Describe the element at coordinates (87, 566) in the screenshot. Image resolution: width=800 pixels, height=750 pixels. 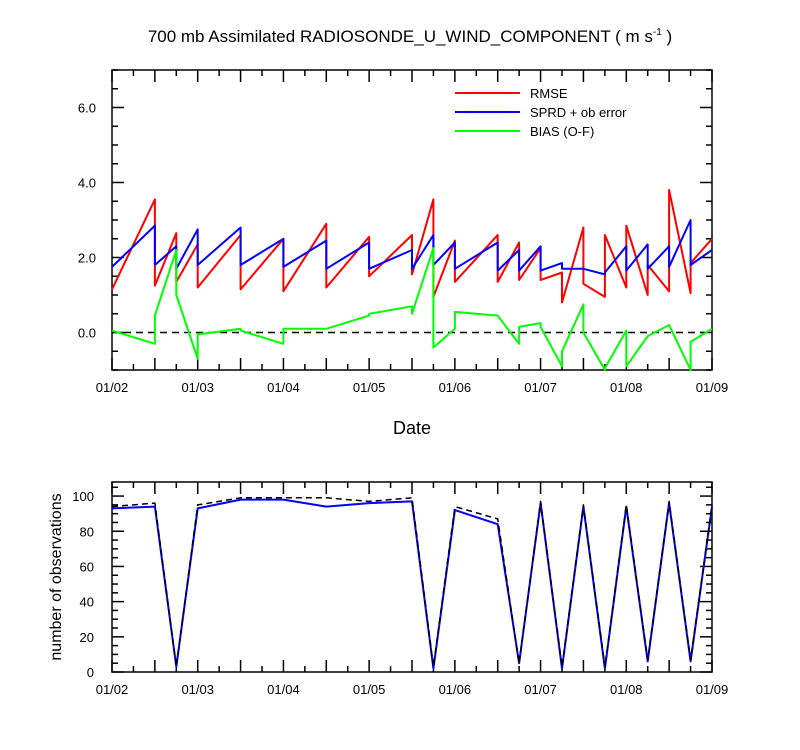
I see `y-tick-label: 60` at that location.